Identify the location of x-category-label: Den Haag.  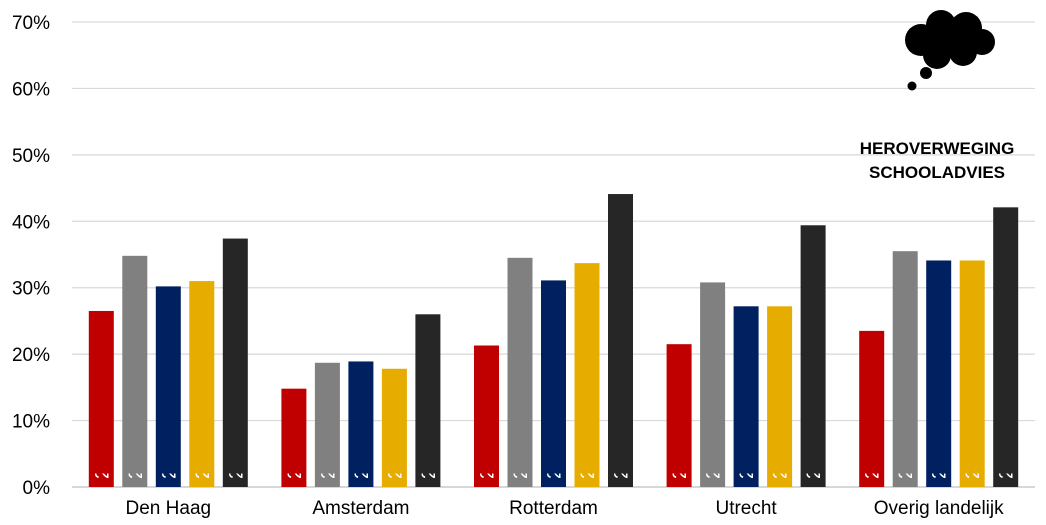
(169, 508).